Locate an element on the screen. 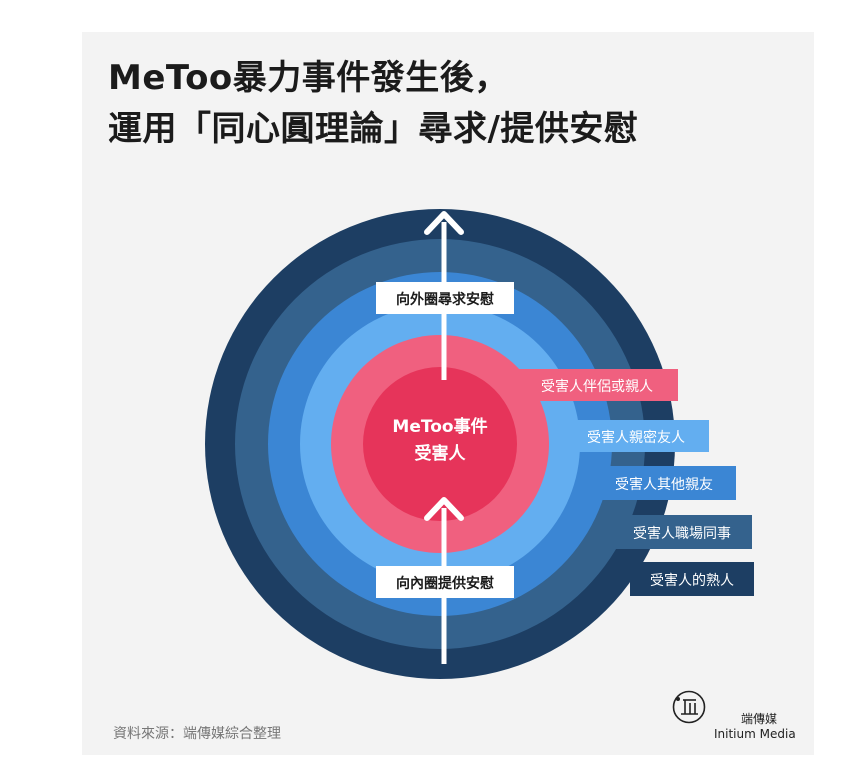 Image resolution: width=850 pixels, height=757 pixels. ring-tag-acquaintances is located at coordinates (692, 579).